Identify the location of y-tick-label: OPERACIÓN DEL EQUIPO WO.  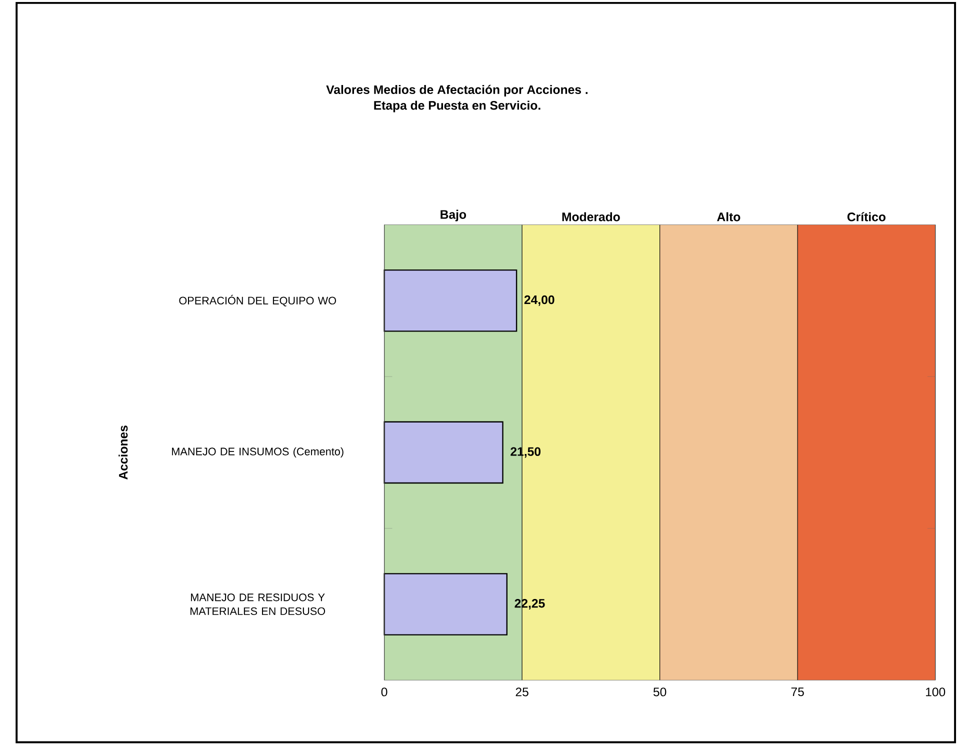
(257, 300).